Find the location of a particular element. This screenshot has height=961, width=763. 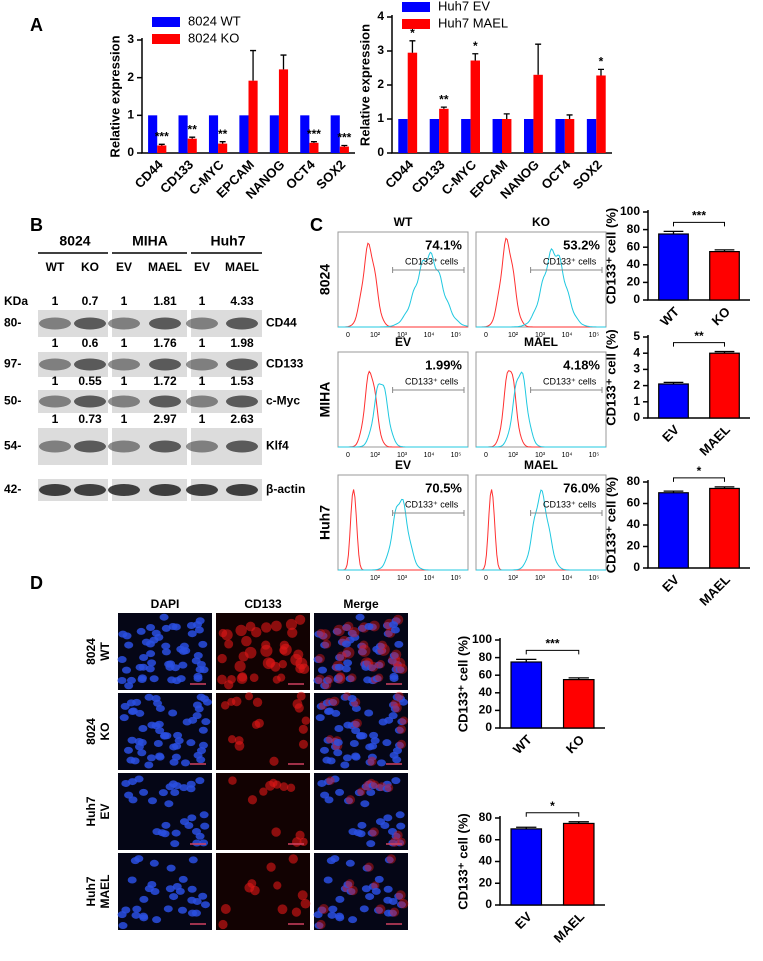

significance-bracket is located at coordinates (699, 224).